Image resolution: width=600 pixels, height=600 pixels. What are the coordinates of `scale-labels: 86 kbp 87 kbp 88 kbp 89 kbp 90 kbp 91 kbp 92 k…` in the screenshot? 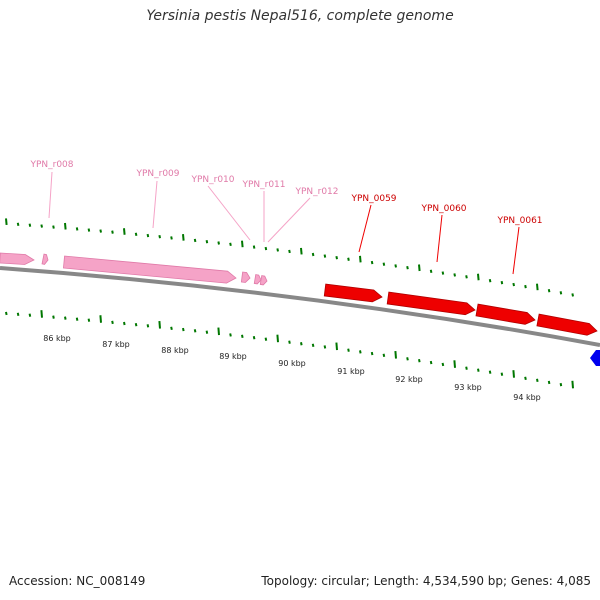 It's located at (292, 368).